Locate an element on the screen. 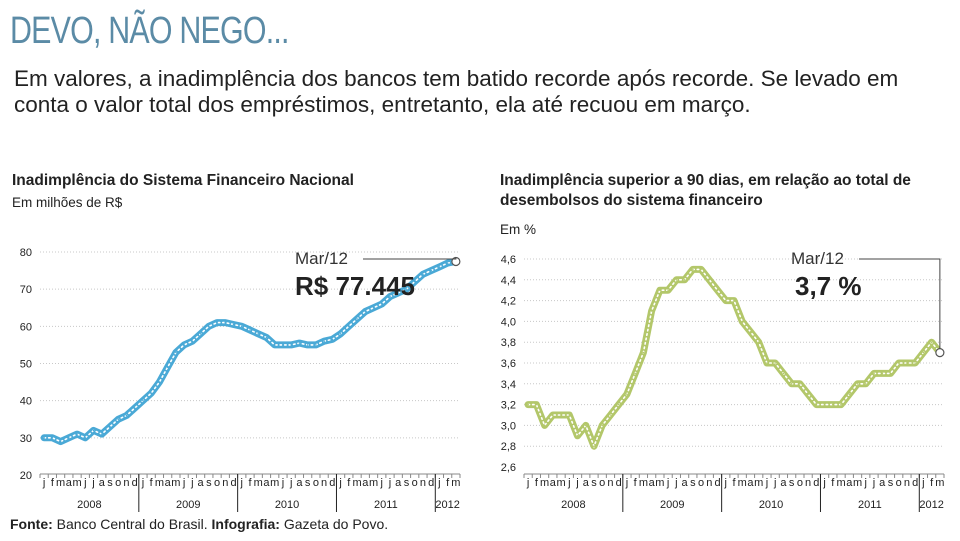 The width and height of the screenshot is (960, 541). footer-graphics: Gazeta do Povo. is located at coordinates (336, 524).